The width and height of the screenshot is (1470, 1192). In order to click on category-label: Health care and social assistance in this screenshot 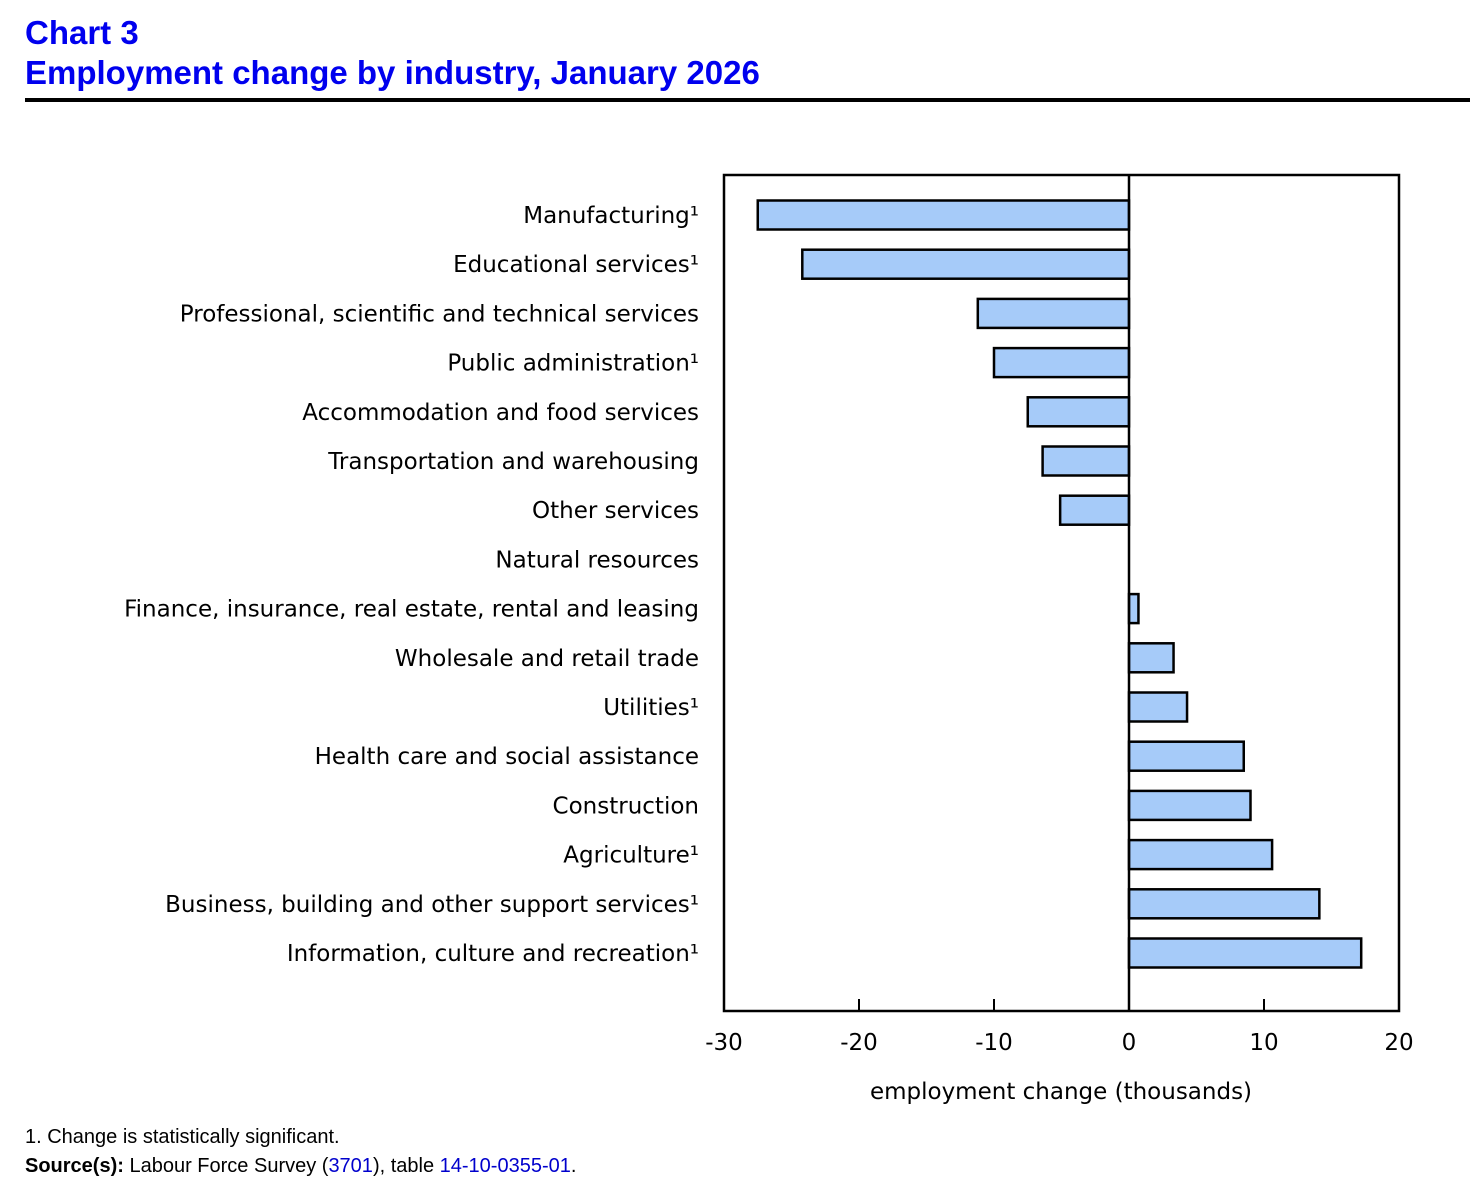, I will do `click(507, 757)`.